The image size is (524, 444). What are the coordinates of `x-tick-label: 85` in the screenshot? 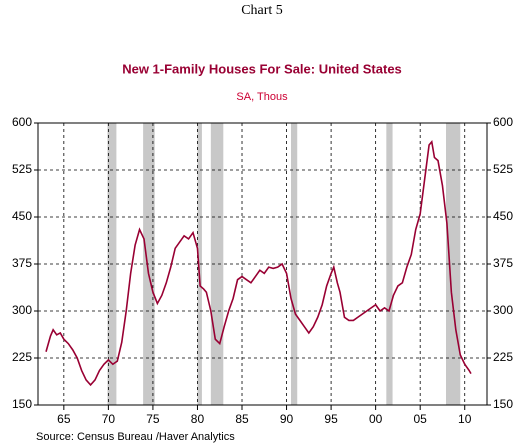 It's located at (242, 419).